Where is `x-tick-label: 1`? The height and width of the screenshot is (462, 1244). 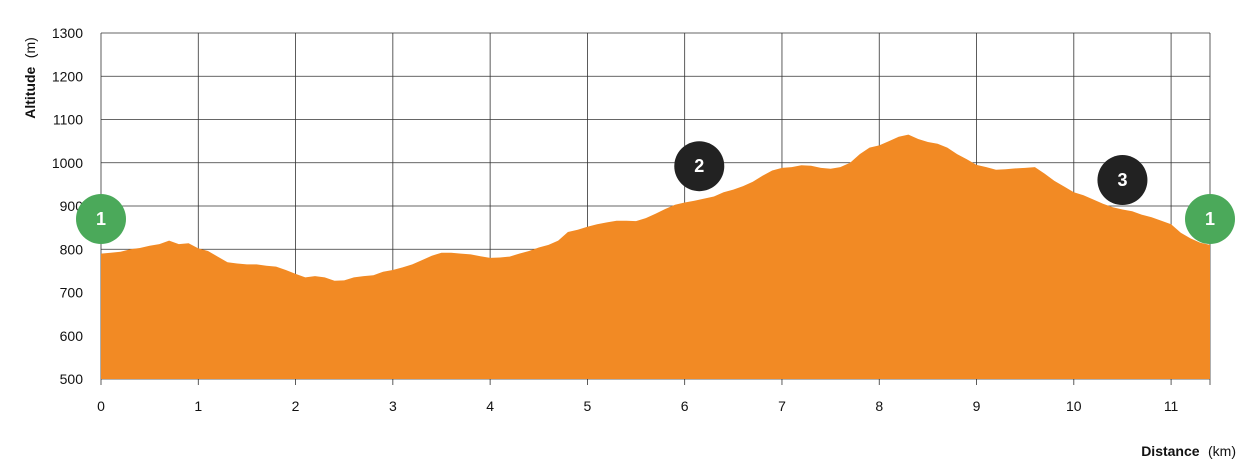 x-tick-label: 1 is located at coordinates (198, 406).